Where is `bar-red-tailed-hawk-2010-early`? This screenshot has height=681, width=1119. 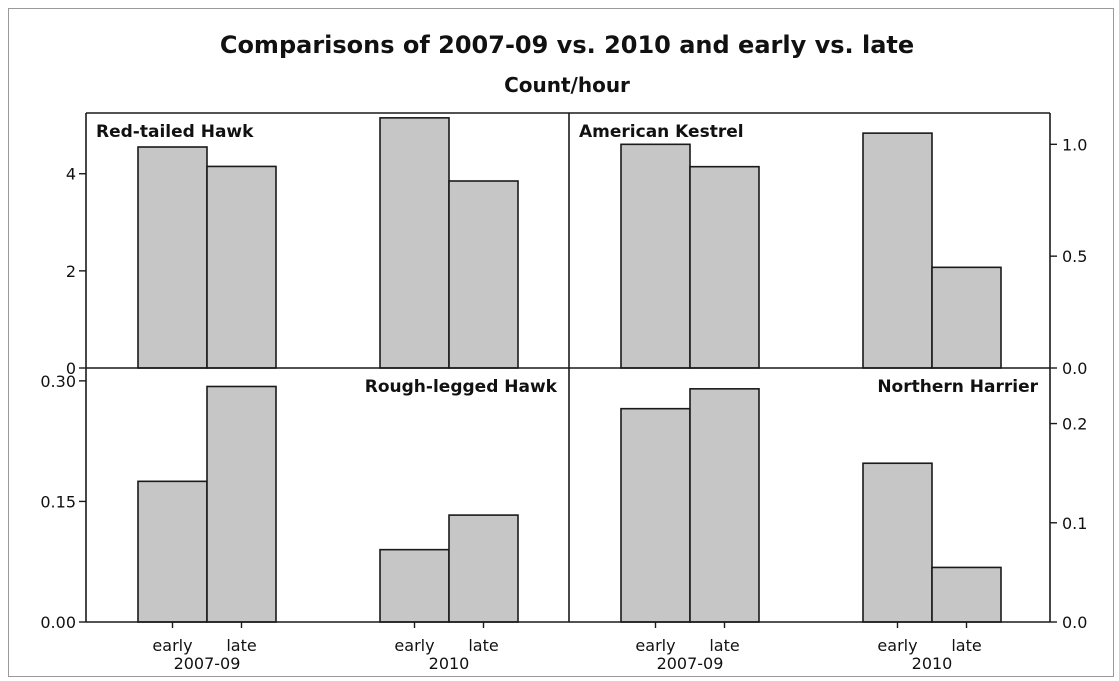 bar-red-tailed-hawk-2010-early is located at coordinates (414, 243).